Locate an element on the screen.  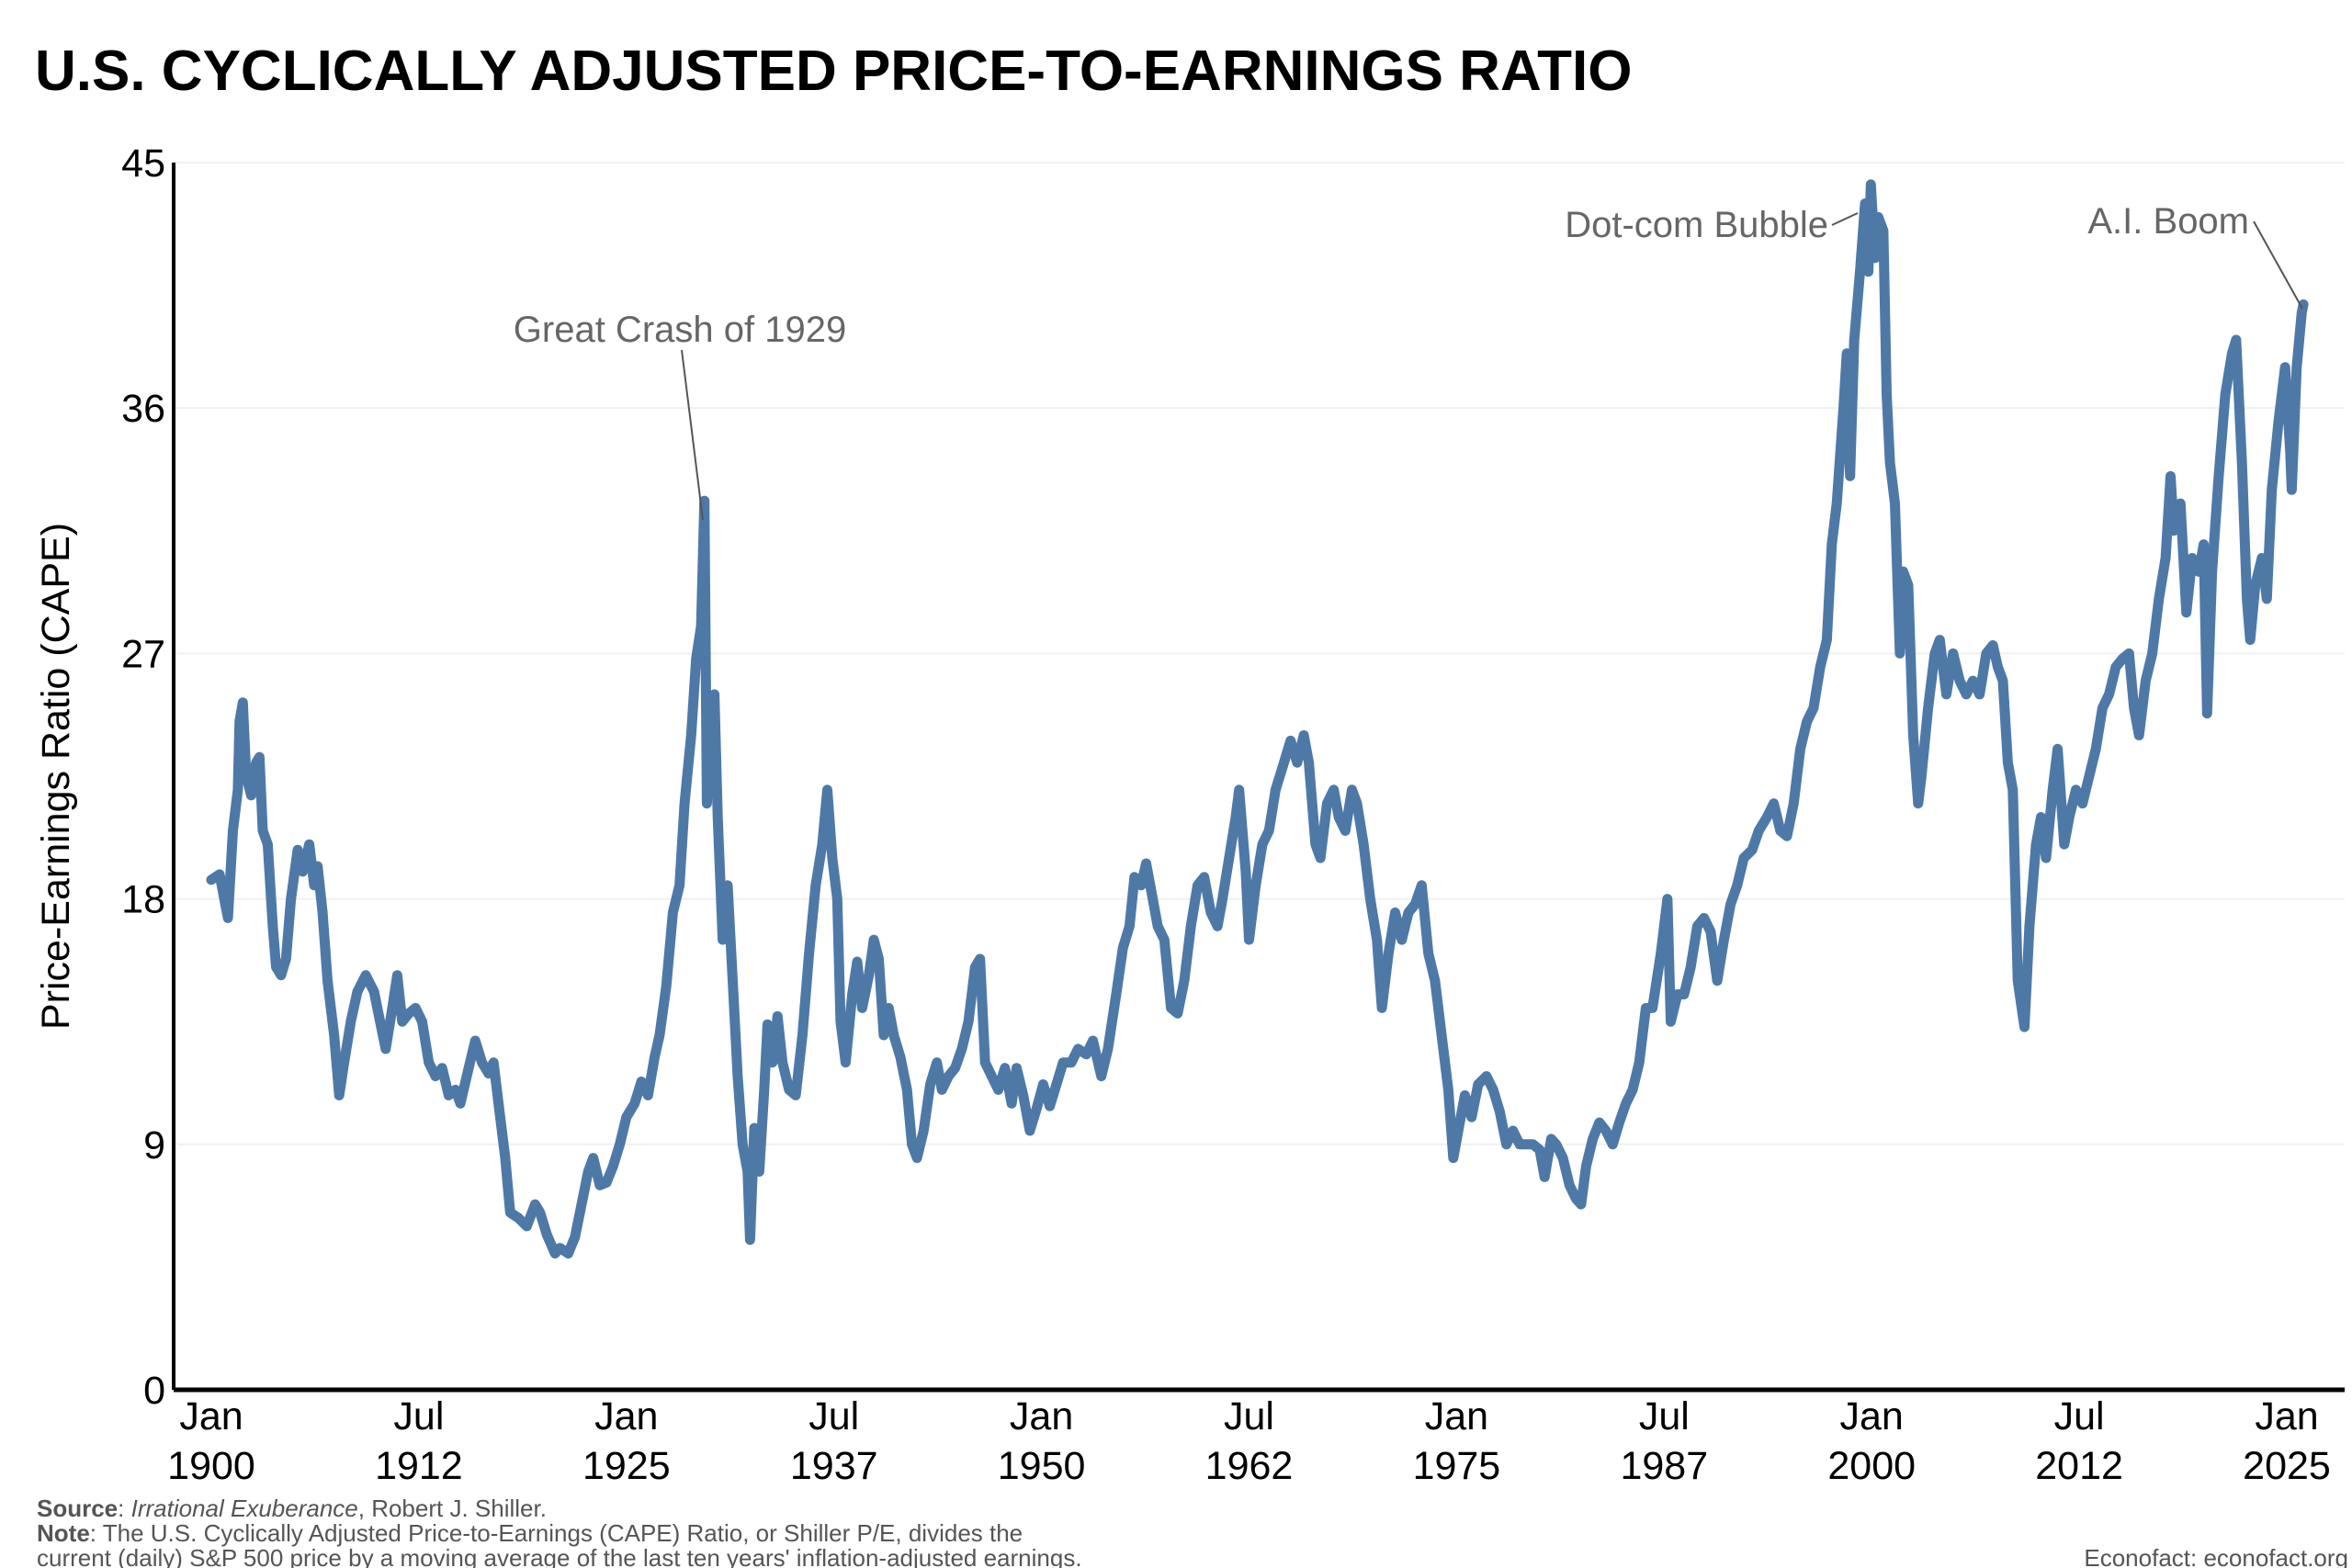
y-tick-label: 18 is located at coordinates (143, 900).